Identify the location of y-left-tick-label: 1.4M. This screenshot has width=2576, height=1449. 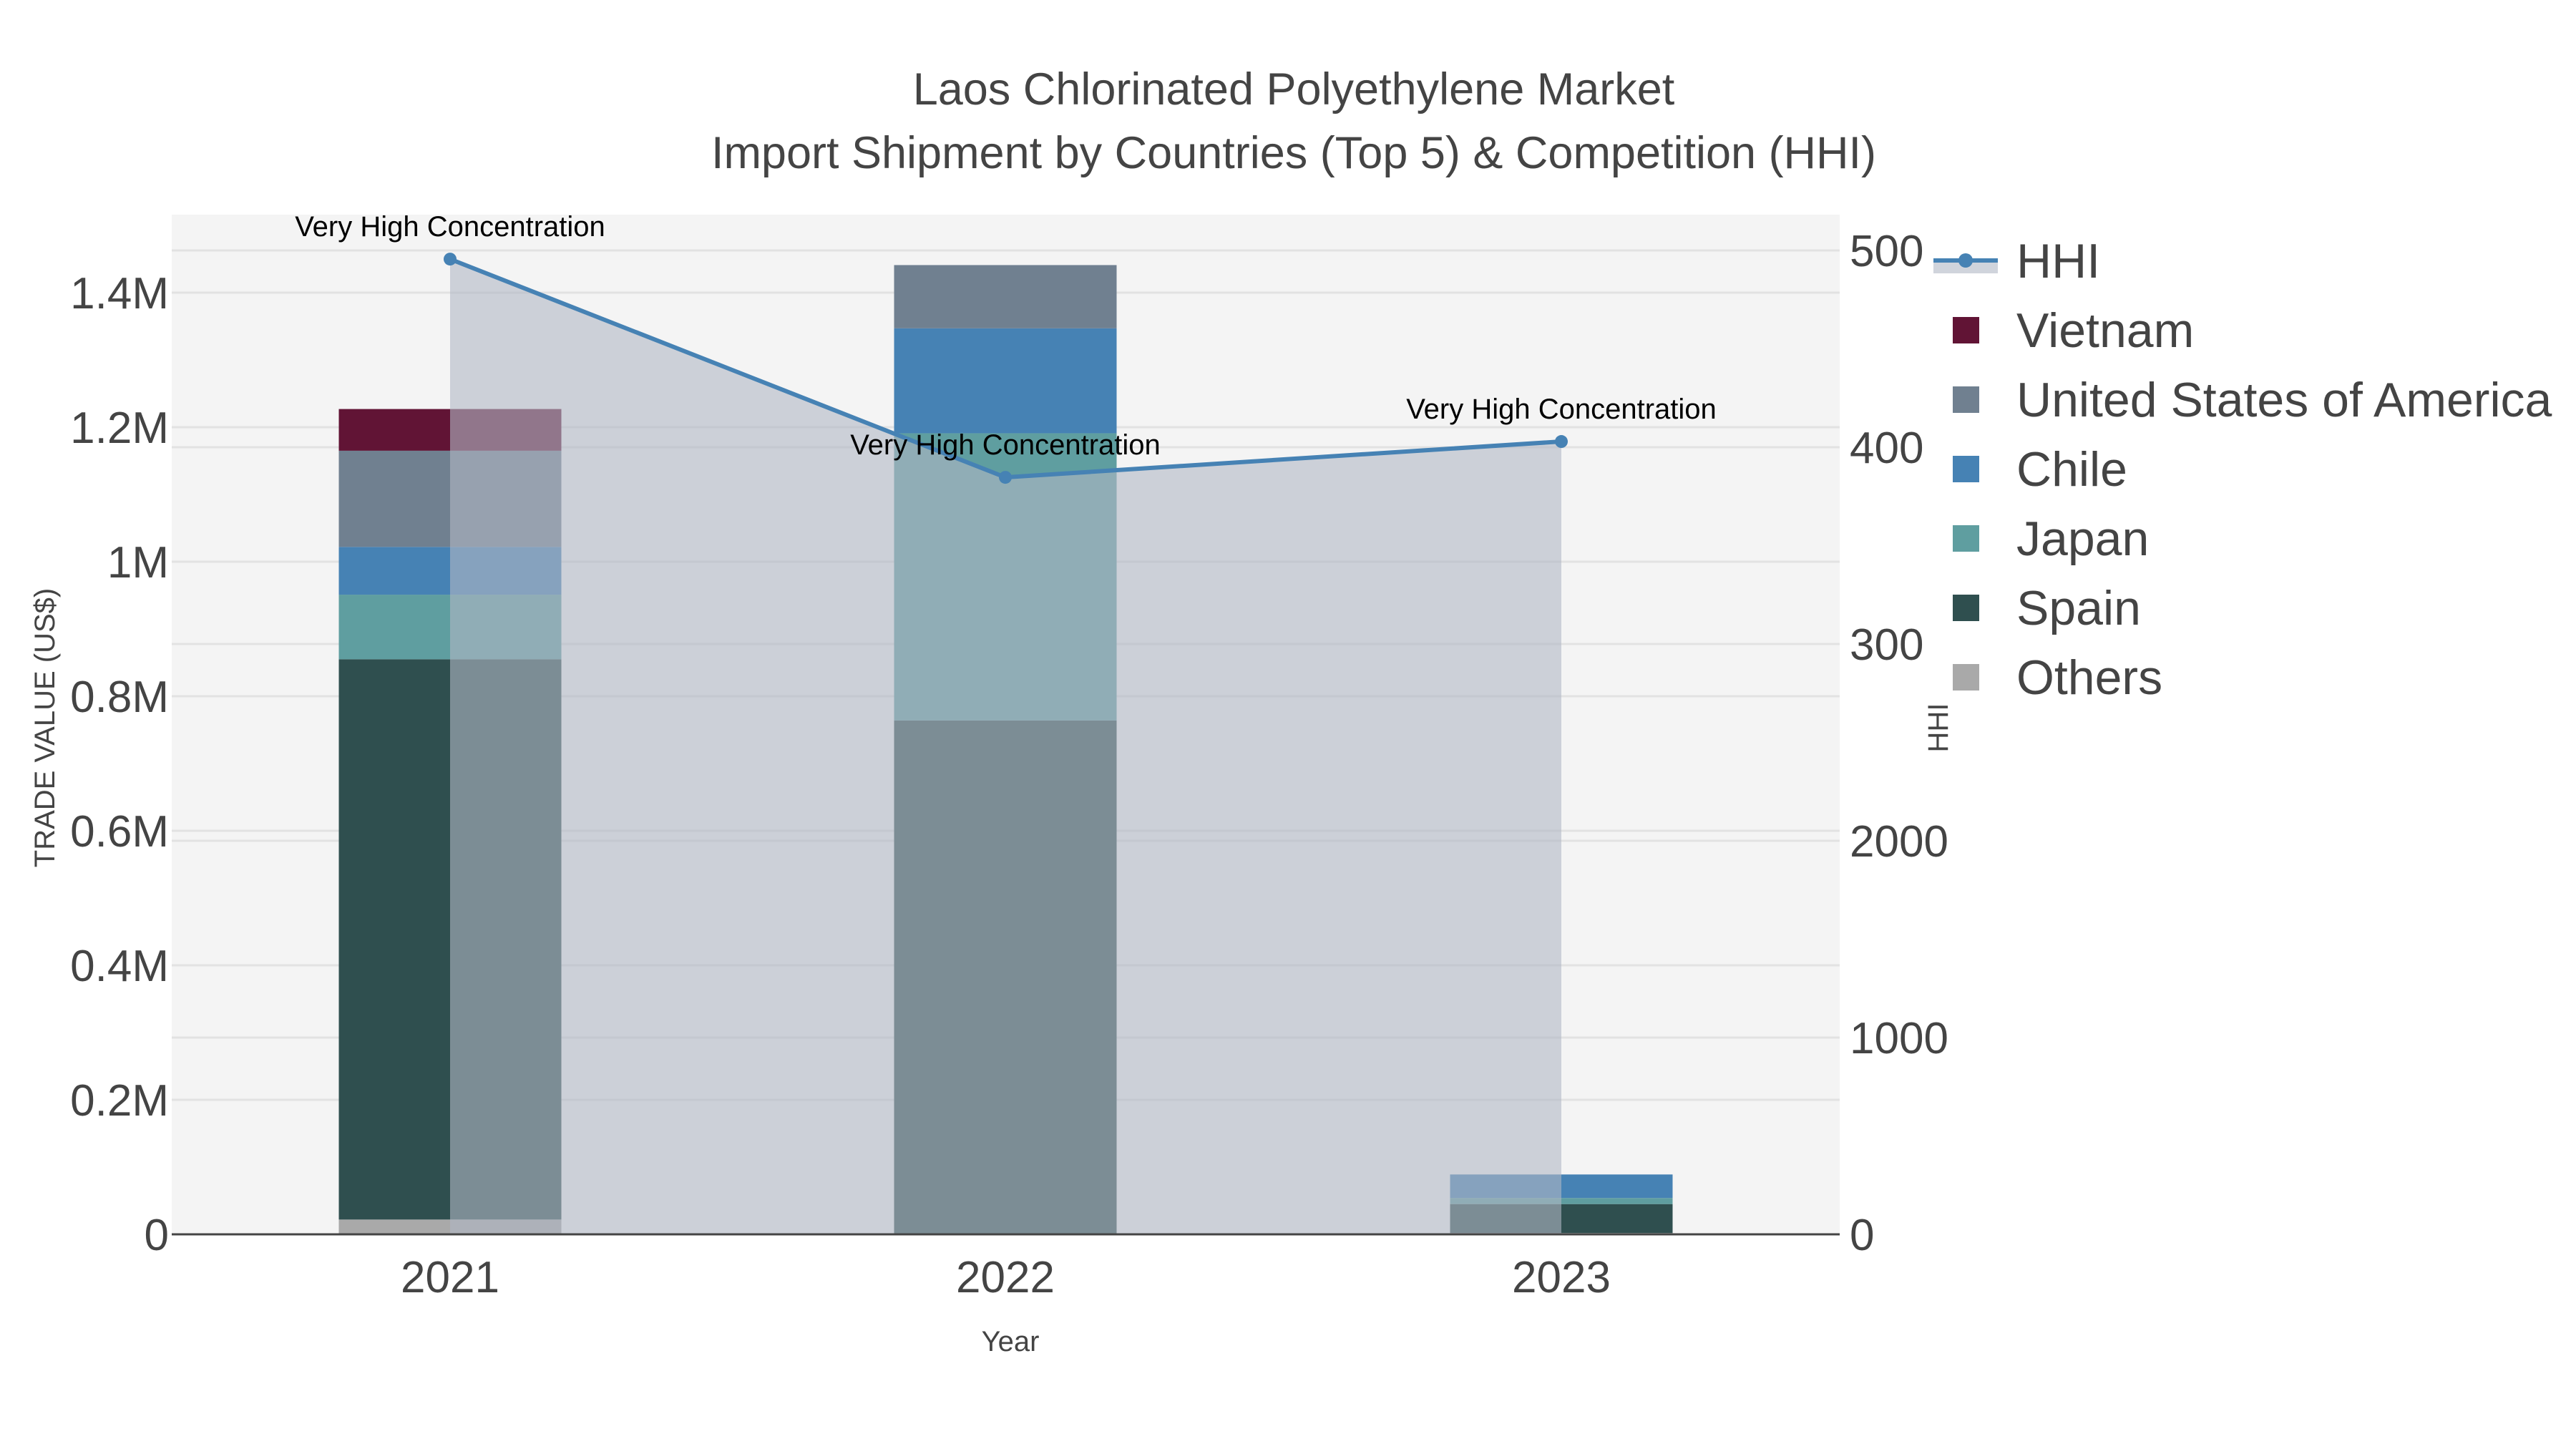
(119, 293).